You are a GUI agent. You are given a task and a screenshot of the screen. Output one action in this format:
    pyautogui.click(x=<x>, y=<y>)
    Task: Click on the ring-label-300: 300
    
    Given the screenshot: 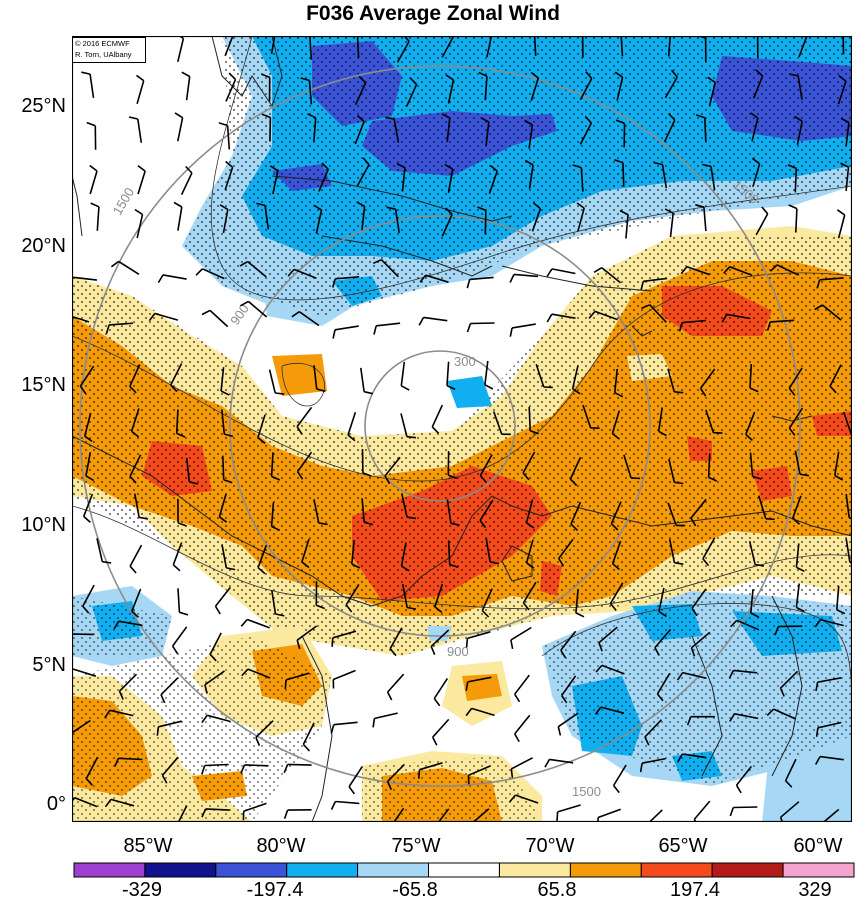 What is the action you would take?
    pyautogui.click(x=465, y=361)
    